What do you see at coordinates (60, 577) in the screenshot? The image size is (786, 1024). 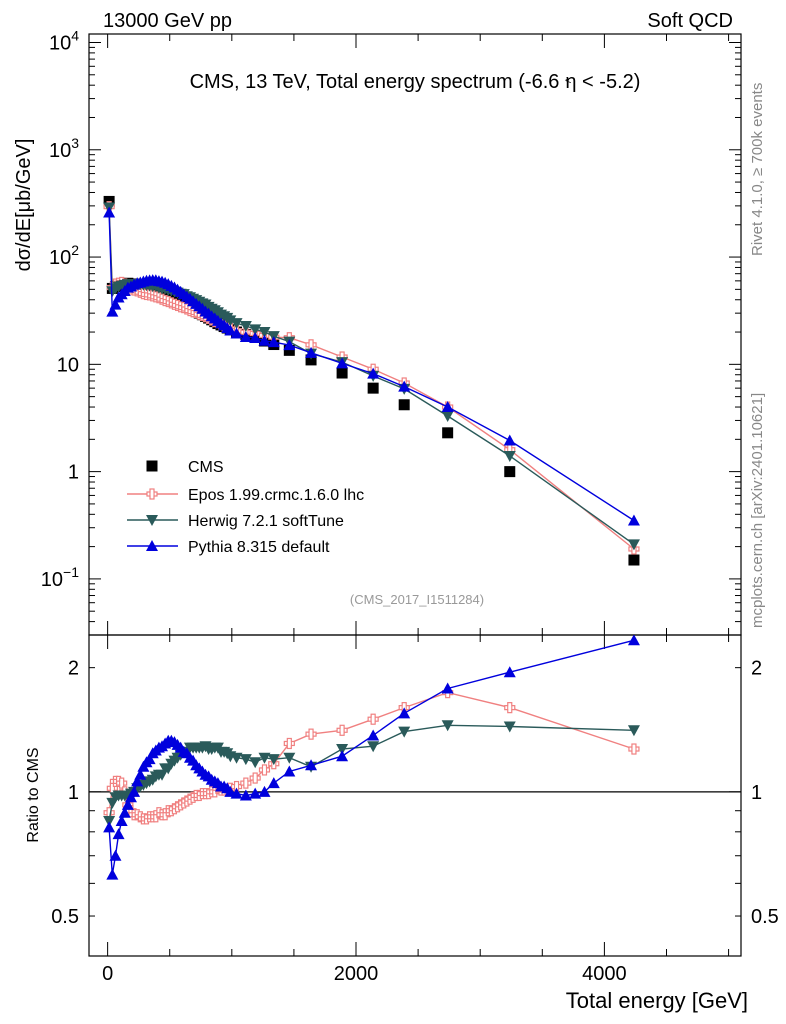 I see `y-tick-label: 10⁻¹` at bounding box center [60, 577].